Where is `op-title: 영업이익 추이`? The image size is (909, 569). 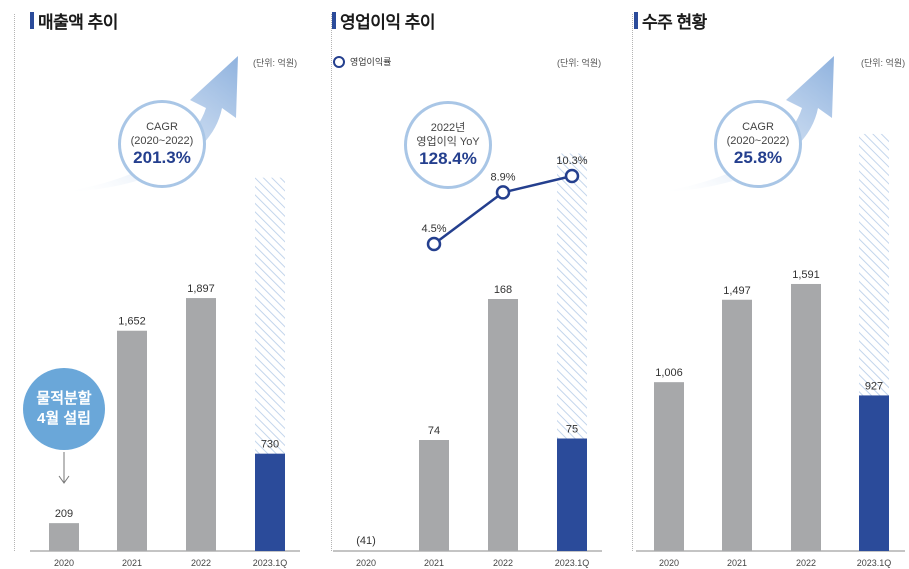
op-title: 영업이익 추이 is located at coordinates (388, 22).